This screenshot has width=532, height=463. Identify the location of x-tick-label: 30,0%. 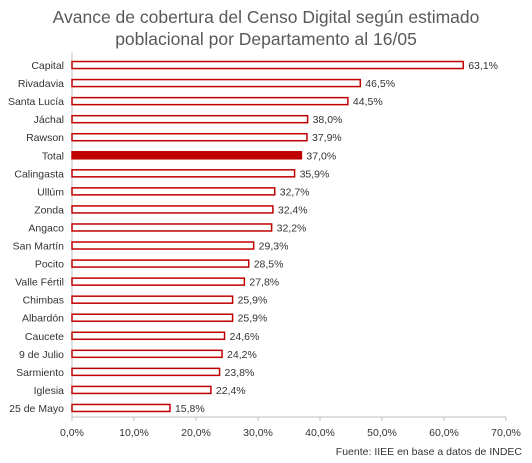
(258, 433).